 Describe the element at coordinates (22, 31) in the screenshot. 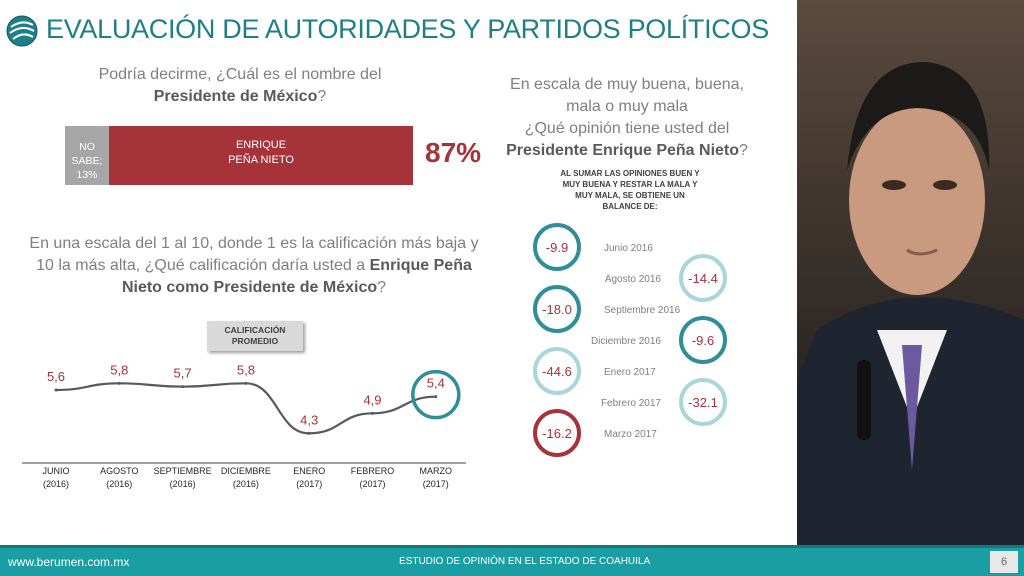

I see `globe-logo-icon` at that location.